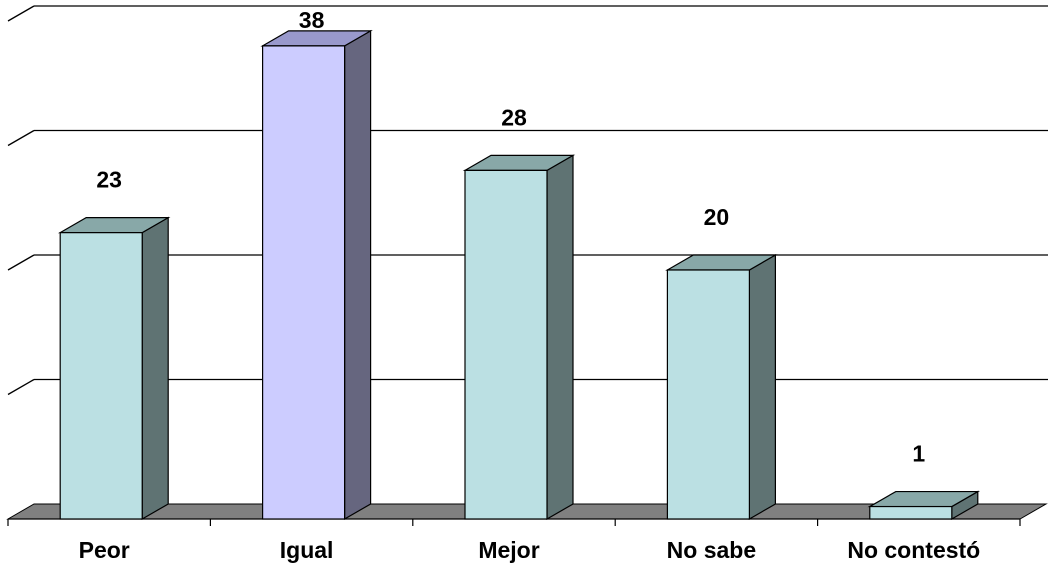 The height and width of the screenshot is (565, 1048). I want to click on category-label-5: No contestó, so click(913, 550).